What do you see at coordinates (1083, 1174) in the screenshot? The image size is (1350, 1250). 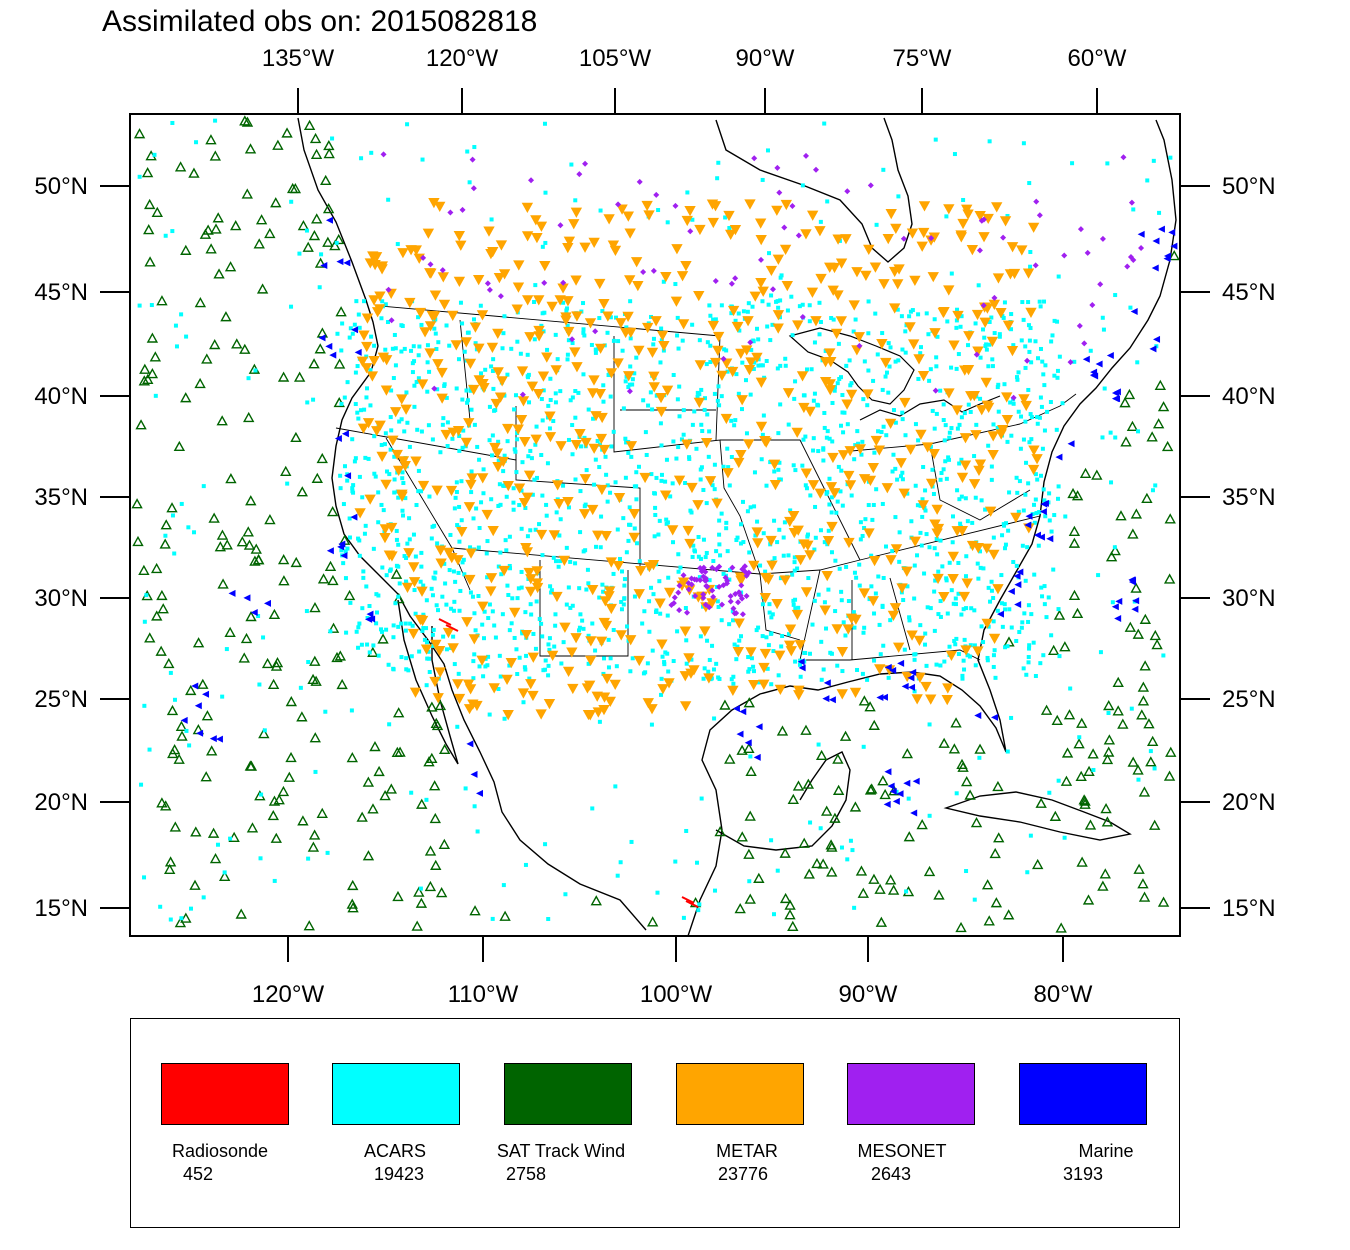 I see `legend-count: 3193` at bounding box center [1083, 1174].